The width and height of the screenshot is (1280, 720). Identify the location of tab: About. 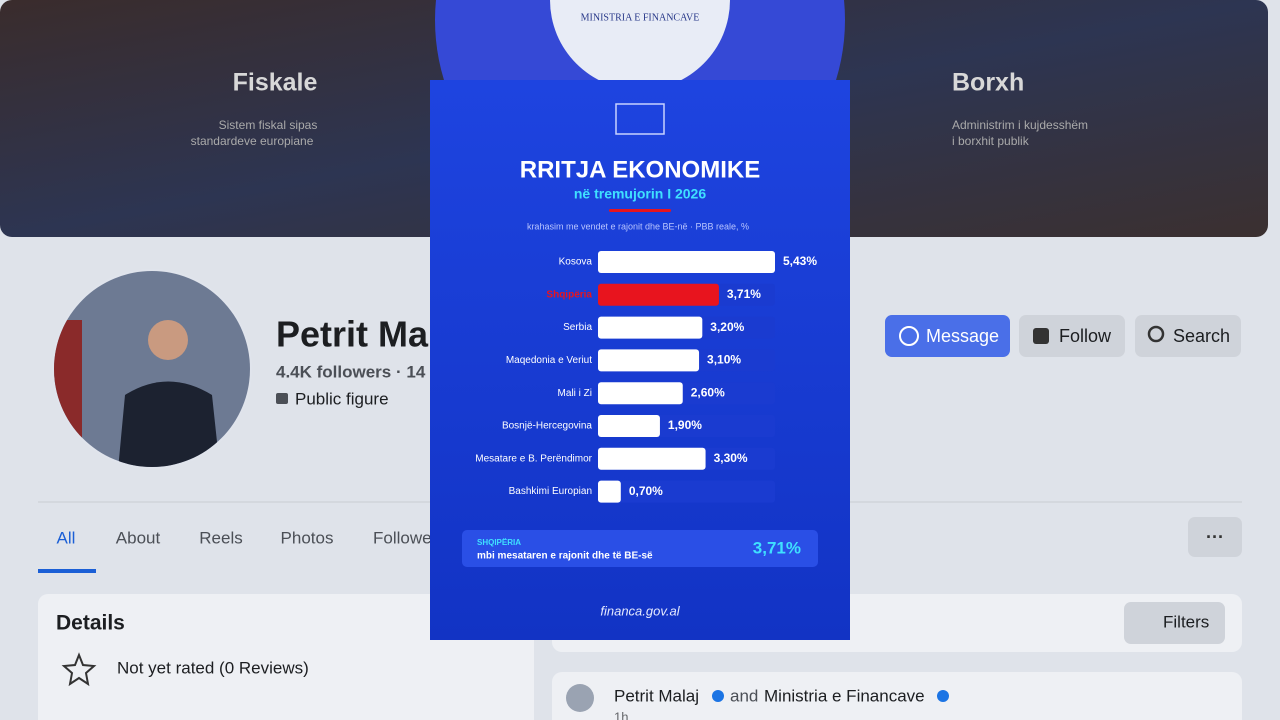
(138, 537).